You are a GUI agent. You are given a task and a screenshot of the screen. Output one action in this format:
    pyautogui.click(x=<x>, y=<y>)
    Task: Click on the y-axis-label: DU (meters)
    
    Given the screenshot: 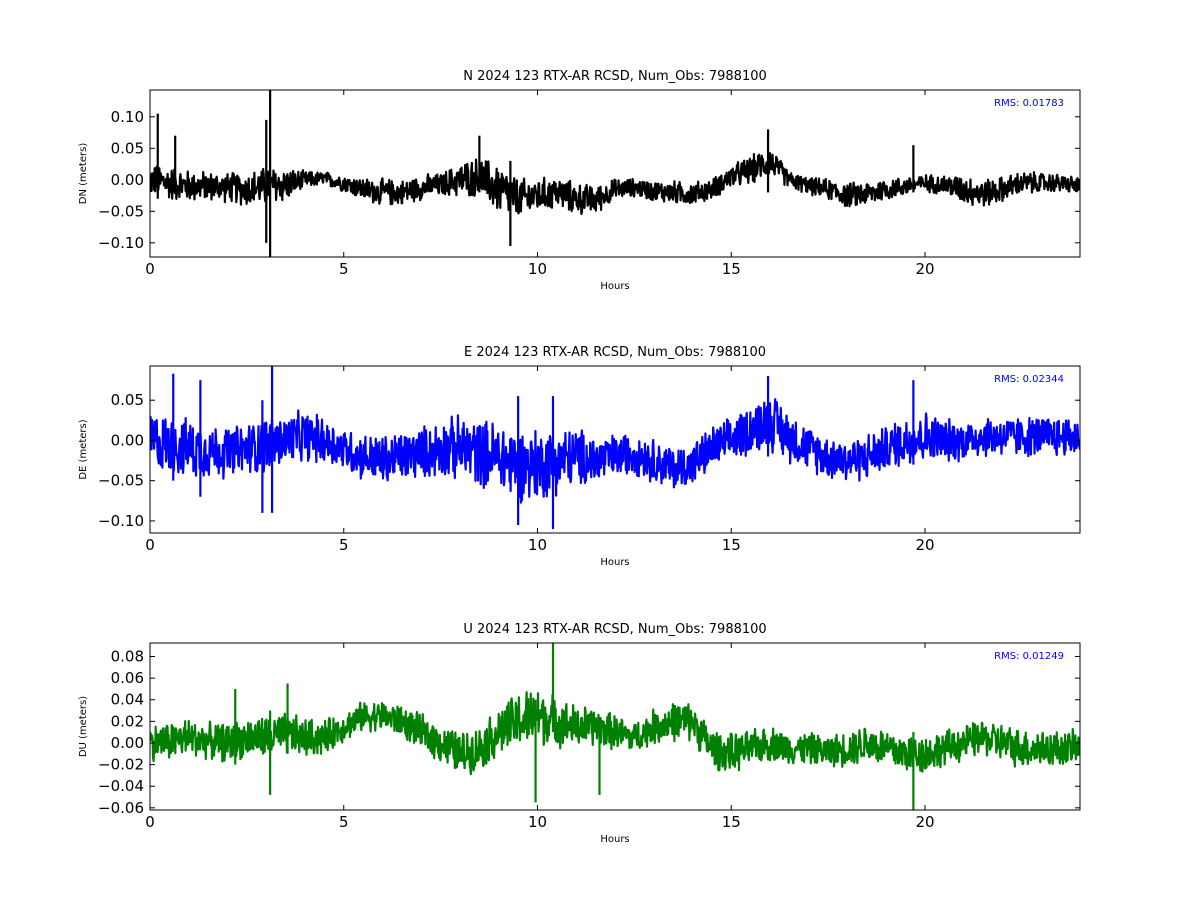 What is the action you would take?
    pyautogui.click(x=83, y=726)
    